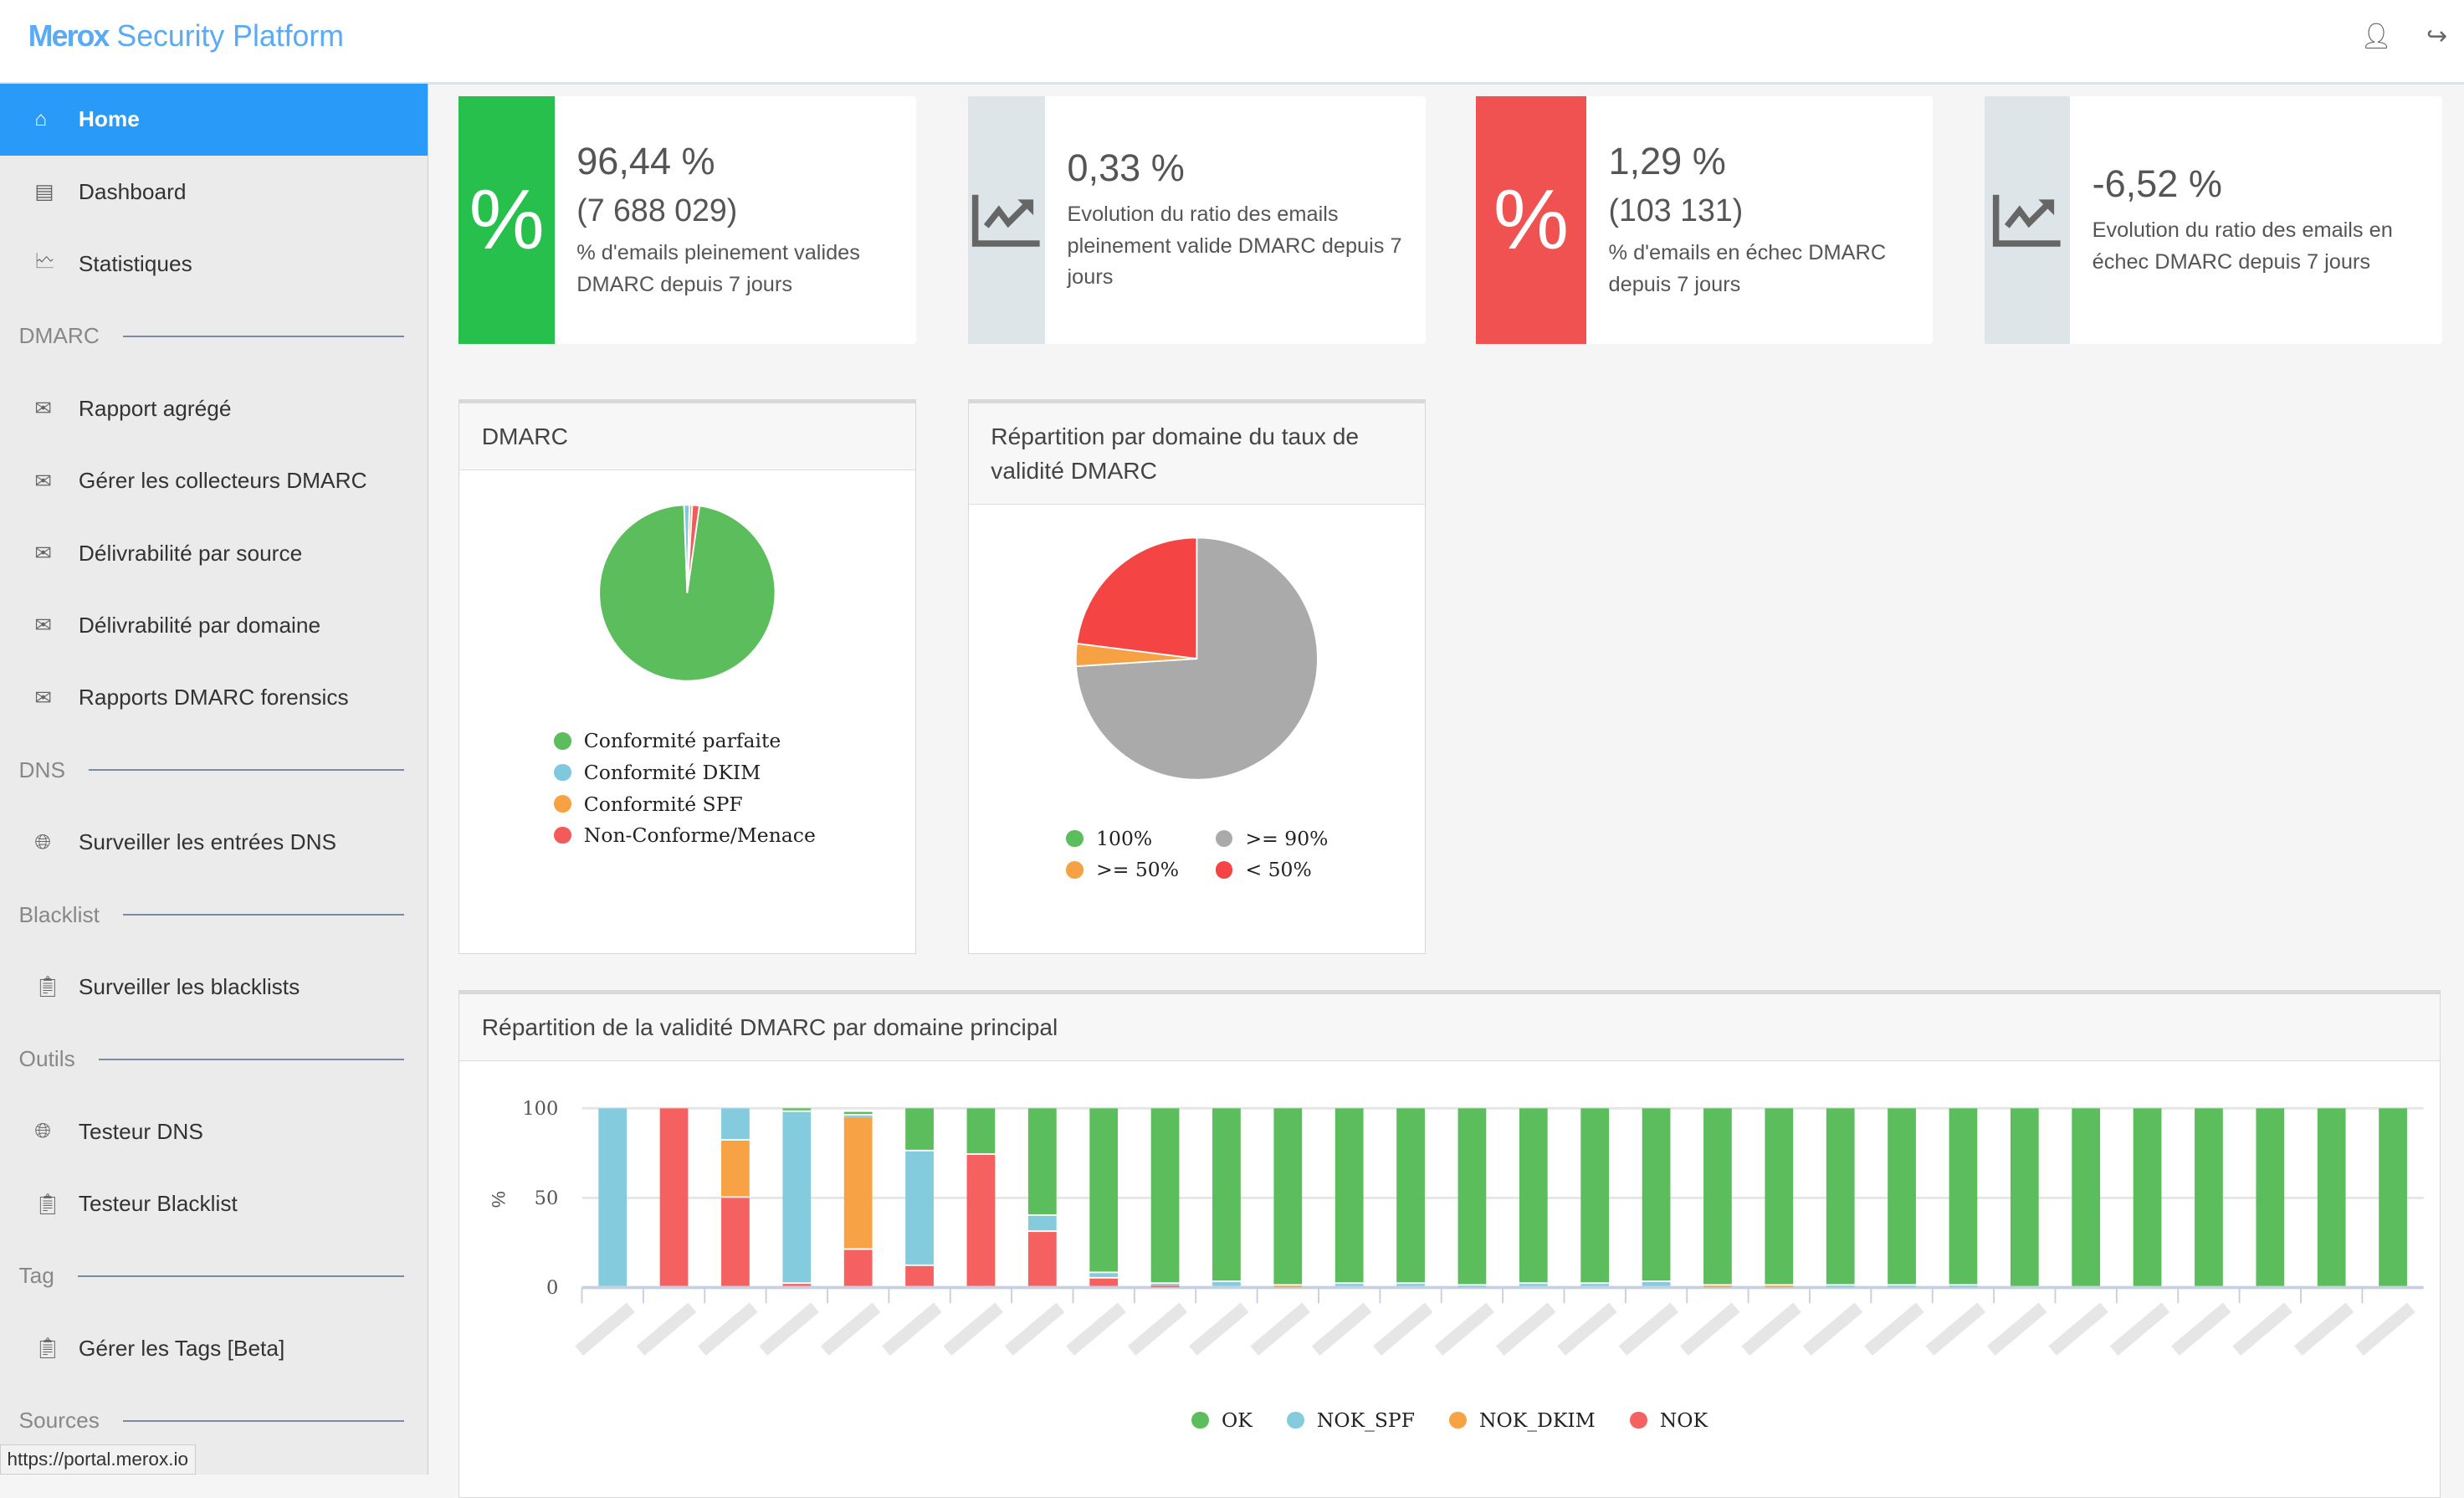 Image resolution: width=2464 pixels, height=1498 pixels. I want to click on legend-item: Conformité SPF, so click(734, 804).